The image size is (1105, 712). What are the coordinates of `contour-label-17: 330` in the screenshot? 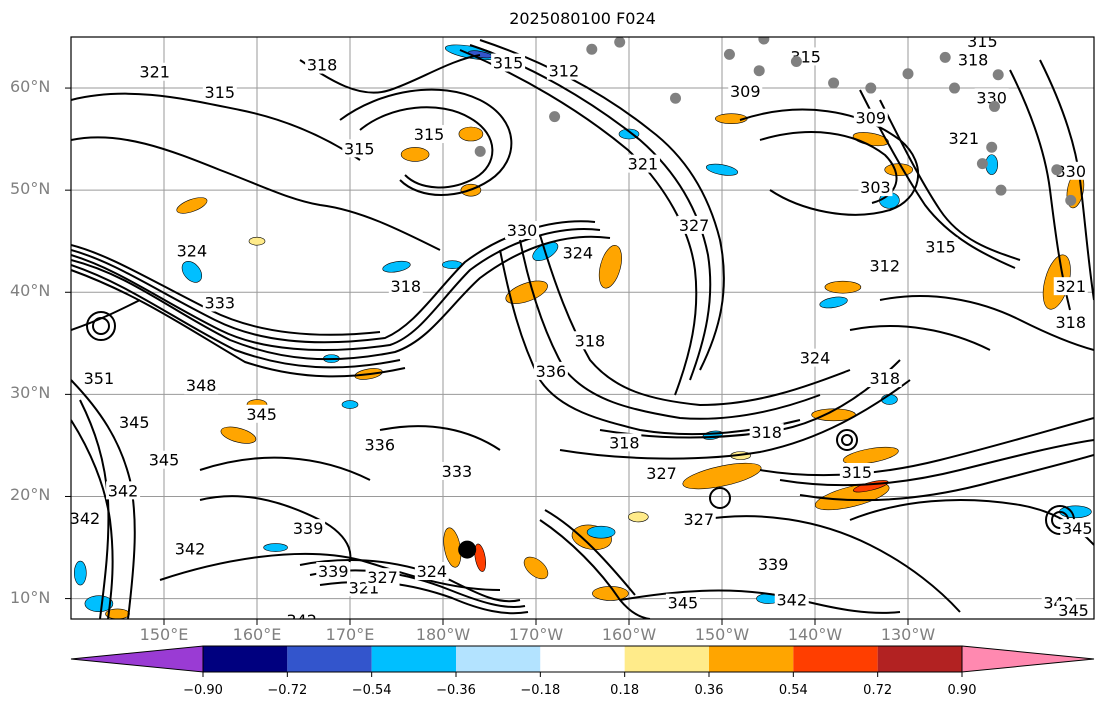 It's located at (1070, 171).